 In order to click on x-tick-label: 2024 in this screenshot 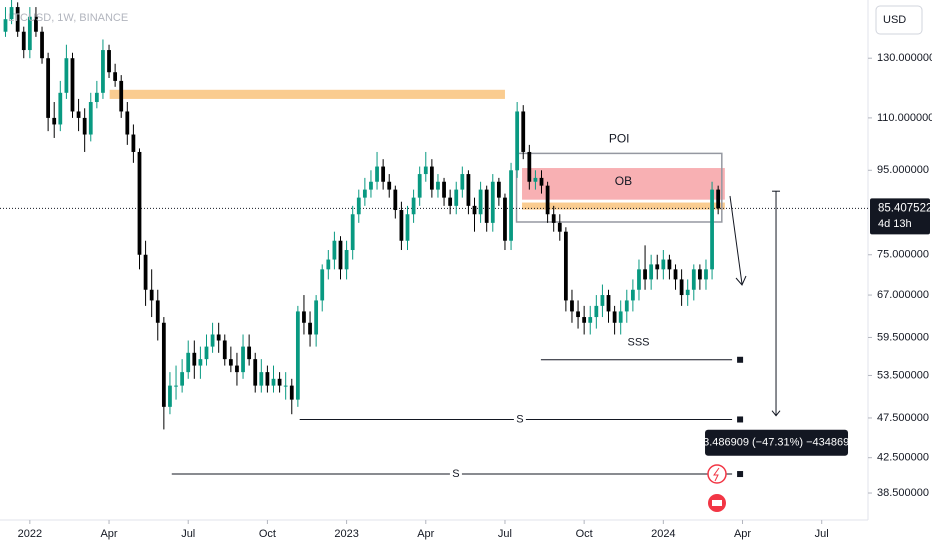, I will do `click(663, 534)`.